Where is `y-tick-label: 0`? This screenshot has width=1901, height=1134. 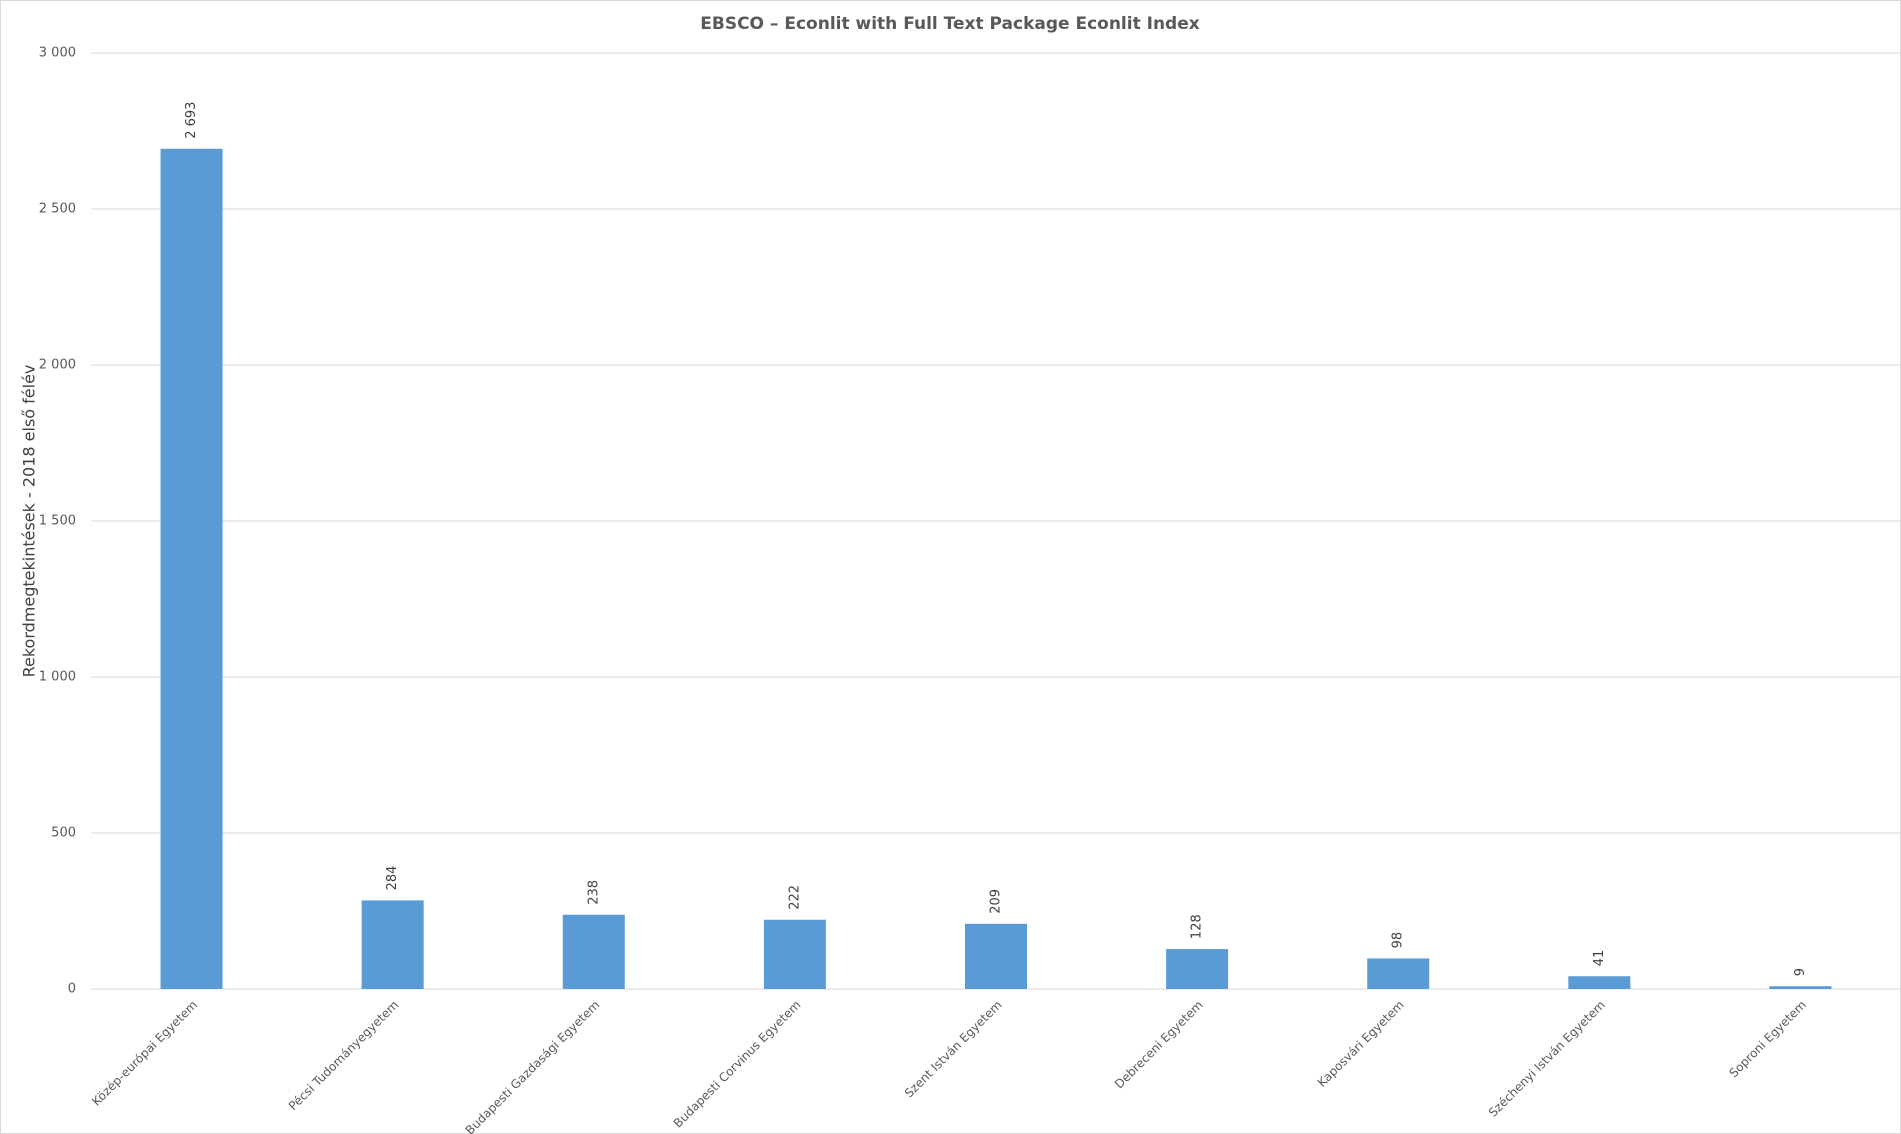 y-tick-label: 0 is located at coordinates (72, 989).